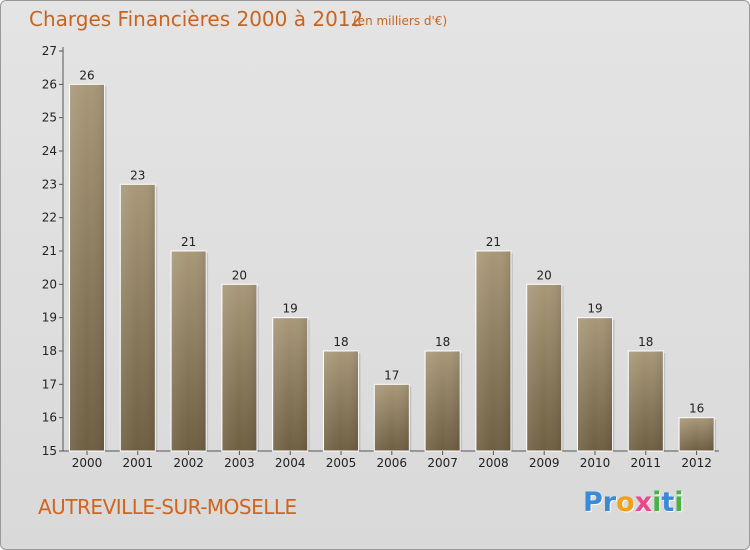 This screenshot has width=750, height=550. I want to click on x-tick-label: 2005, so click(341, 463).